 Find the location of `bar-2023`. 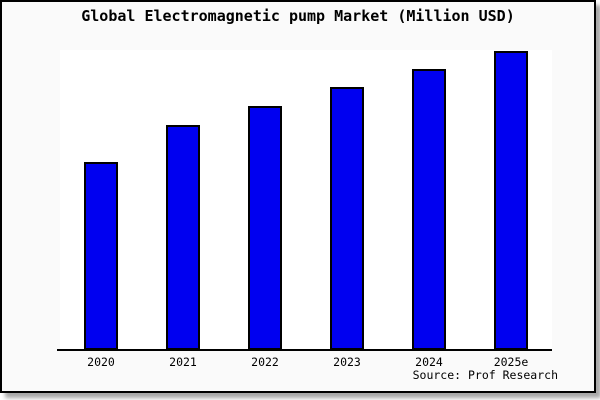

bar-2023 is located at coordinates (347, 218).